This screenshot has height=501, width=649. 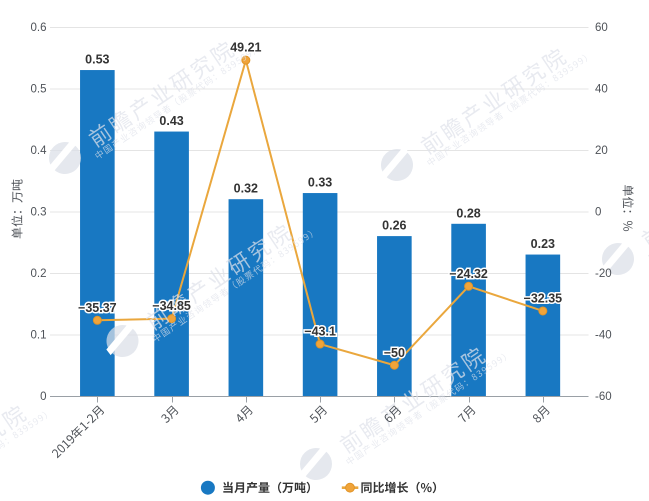 I want to click on svg-text: 0.43, so click(x=171, y=121).